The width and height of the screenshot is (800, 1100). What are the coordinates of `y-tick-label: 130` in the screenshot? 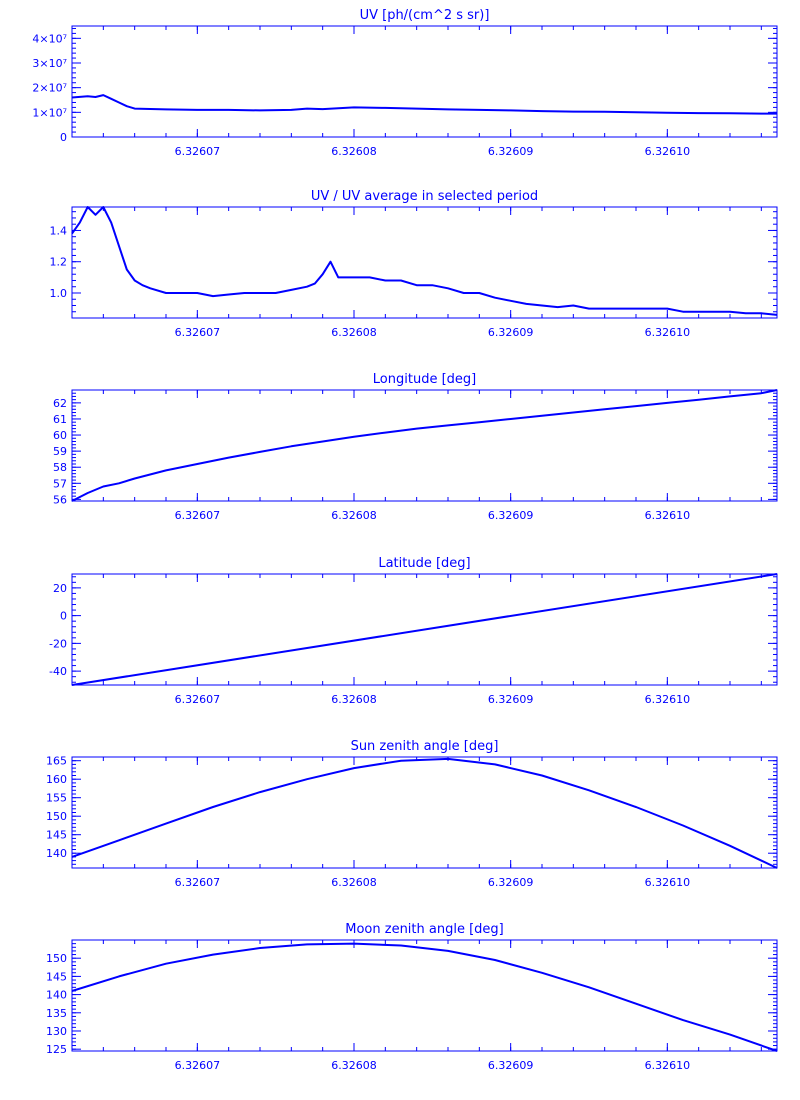 It's located at (56, 1031).